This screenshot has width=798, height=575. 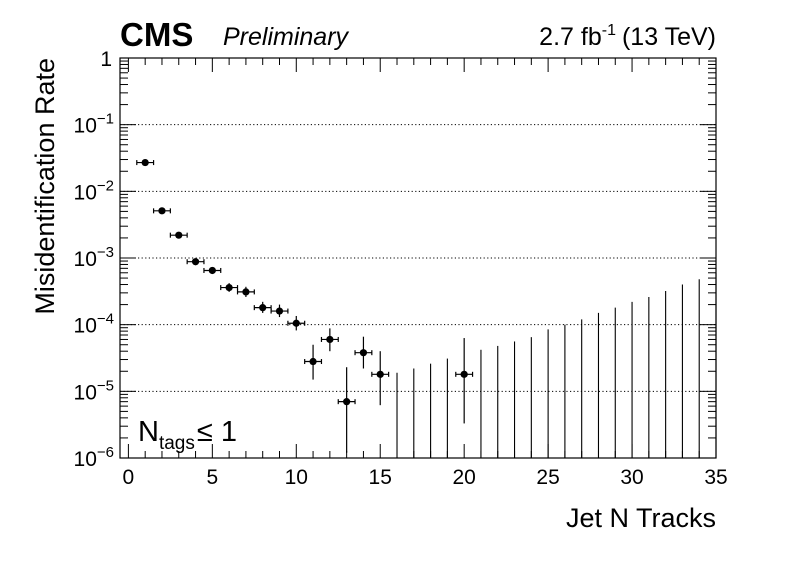 I want to click on y-tick-label: 1, so click(x=106, y=59).